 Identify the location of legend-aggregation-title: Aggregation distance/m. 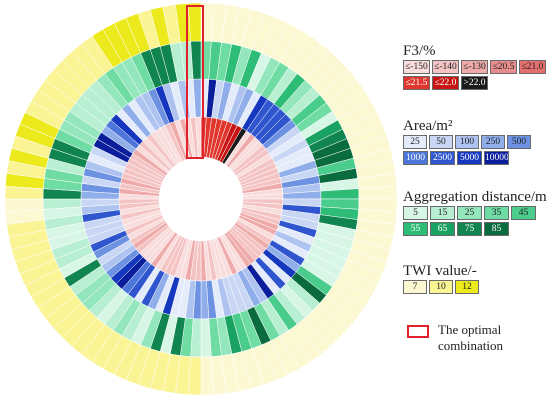
(475, 197).